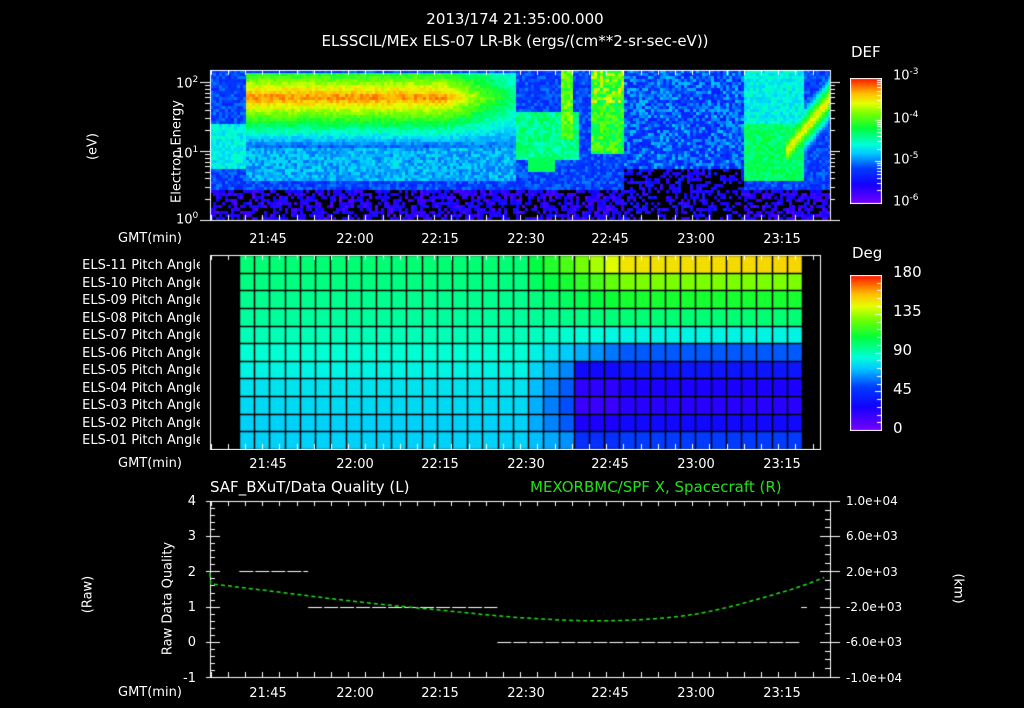 The height and width of the screenshot is (708, 1024). What do you see at coordinates (143, 370) in the screenshot?
I see `pitch-angle-row-label: ELS-05 Pitch Angle` at bounding box center [143, 370].